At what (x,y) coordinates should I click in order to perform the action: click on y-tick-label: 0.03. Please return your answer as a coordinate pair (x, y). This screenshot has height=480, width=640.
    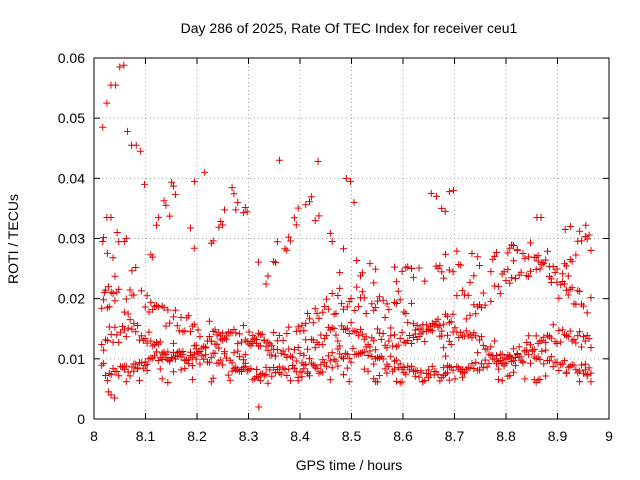
    Looking at the image, I should click on (71, 239).